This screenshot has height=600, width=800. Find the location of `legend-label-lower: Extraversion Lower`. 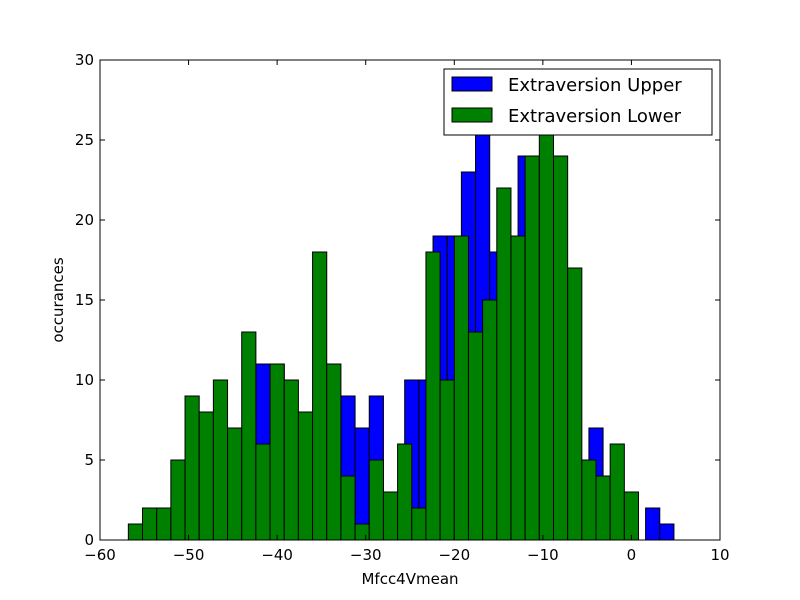

legend-label-lower: Extraversion Lower is located at coordinates (595, 116).